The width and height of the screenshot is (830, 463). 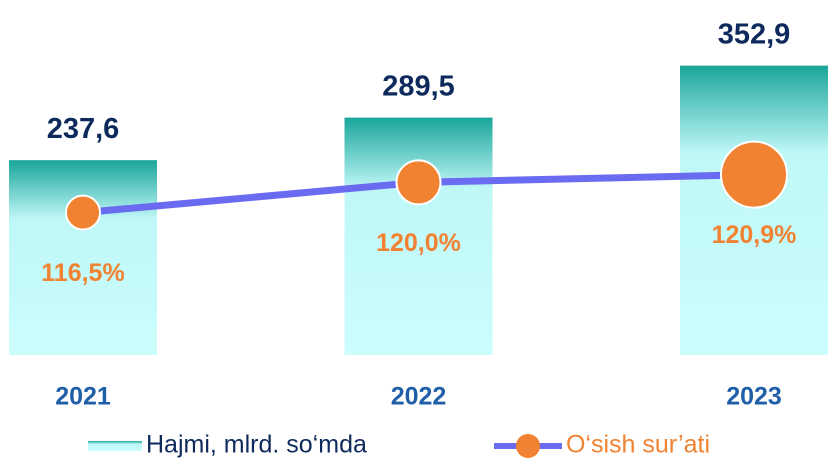 I want to click on x-tick-label: 2023, so click(x=754, y=397).